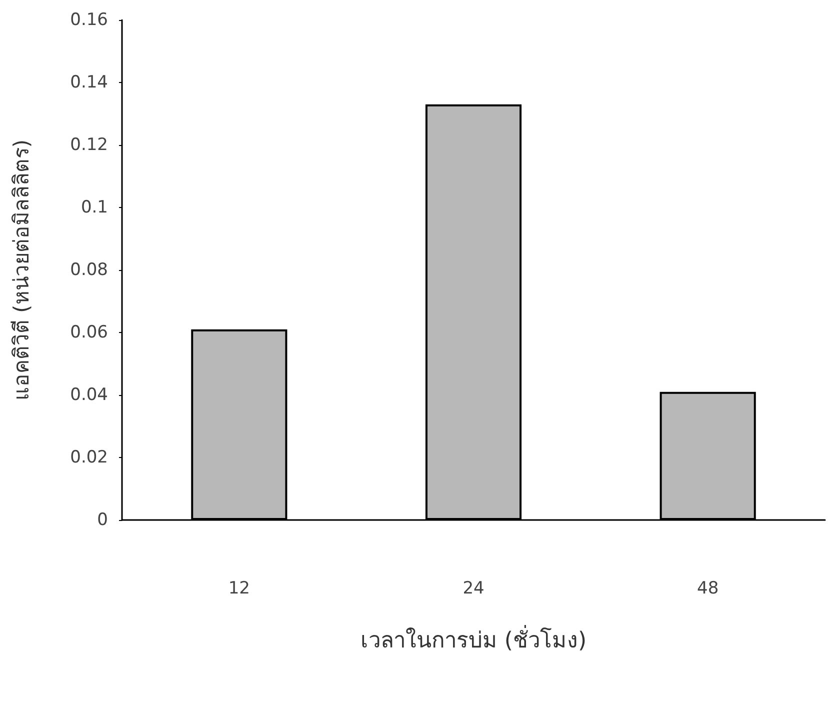  What do you see at coordinates (239, 588) in the screenshot?
I see `x-tick-label: 12` at bounding box center [239, 588].